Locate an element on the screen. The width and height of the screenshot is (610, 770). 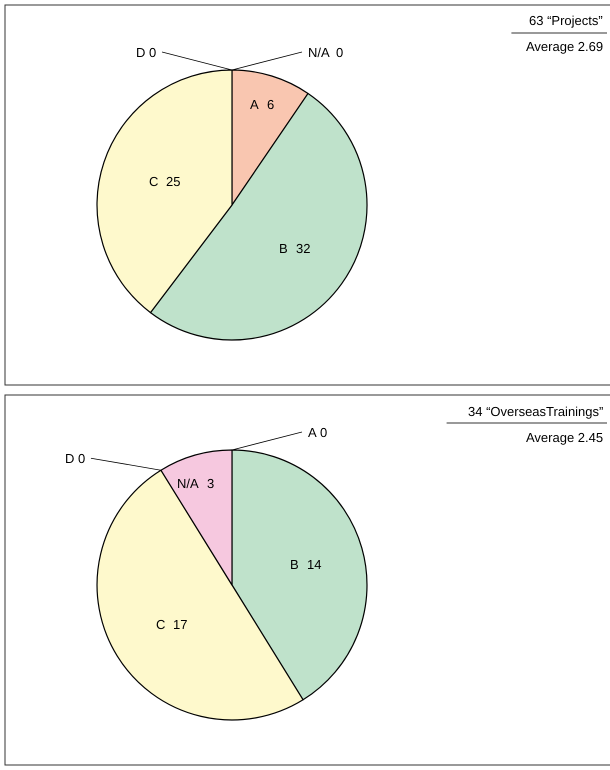
data-label: 6 is located at coordinates (270, 104).